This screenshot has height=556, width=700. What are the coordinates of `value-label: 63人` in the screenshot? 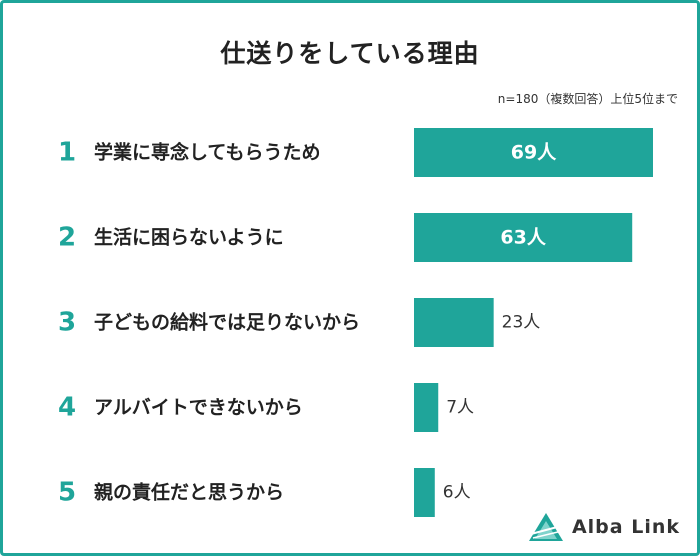 It's located at (523, 238).